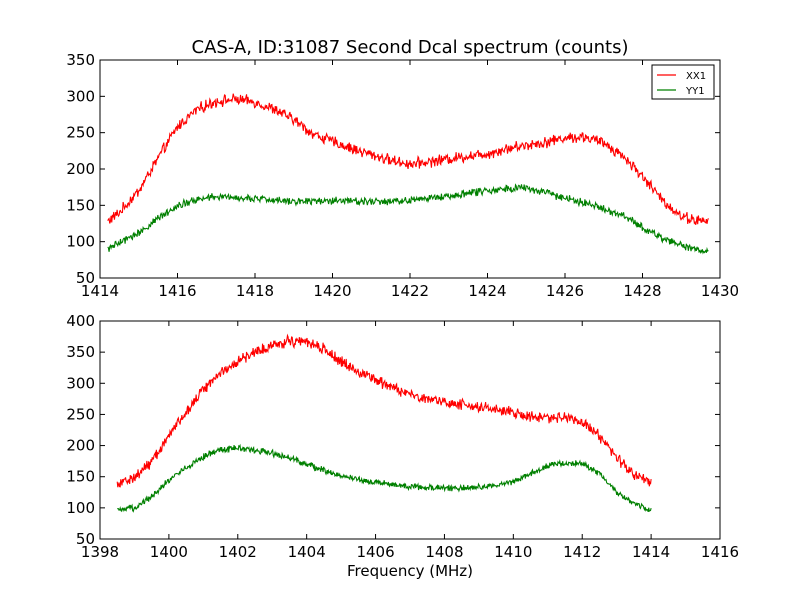 The width and height of the screenshot is (800, 604). What do you see at coordinates (80, 169) in the screenshot?
I see `top-y-tick-label: 200` at bounding box center [80, 169].